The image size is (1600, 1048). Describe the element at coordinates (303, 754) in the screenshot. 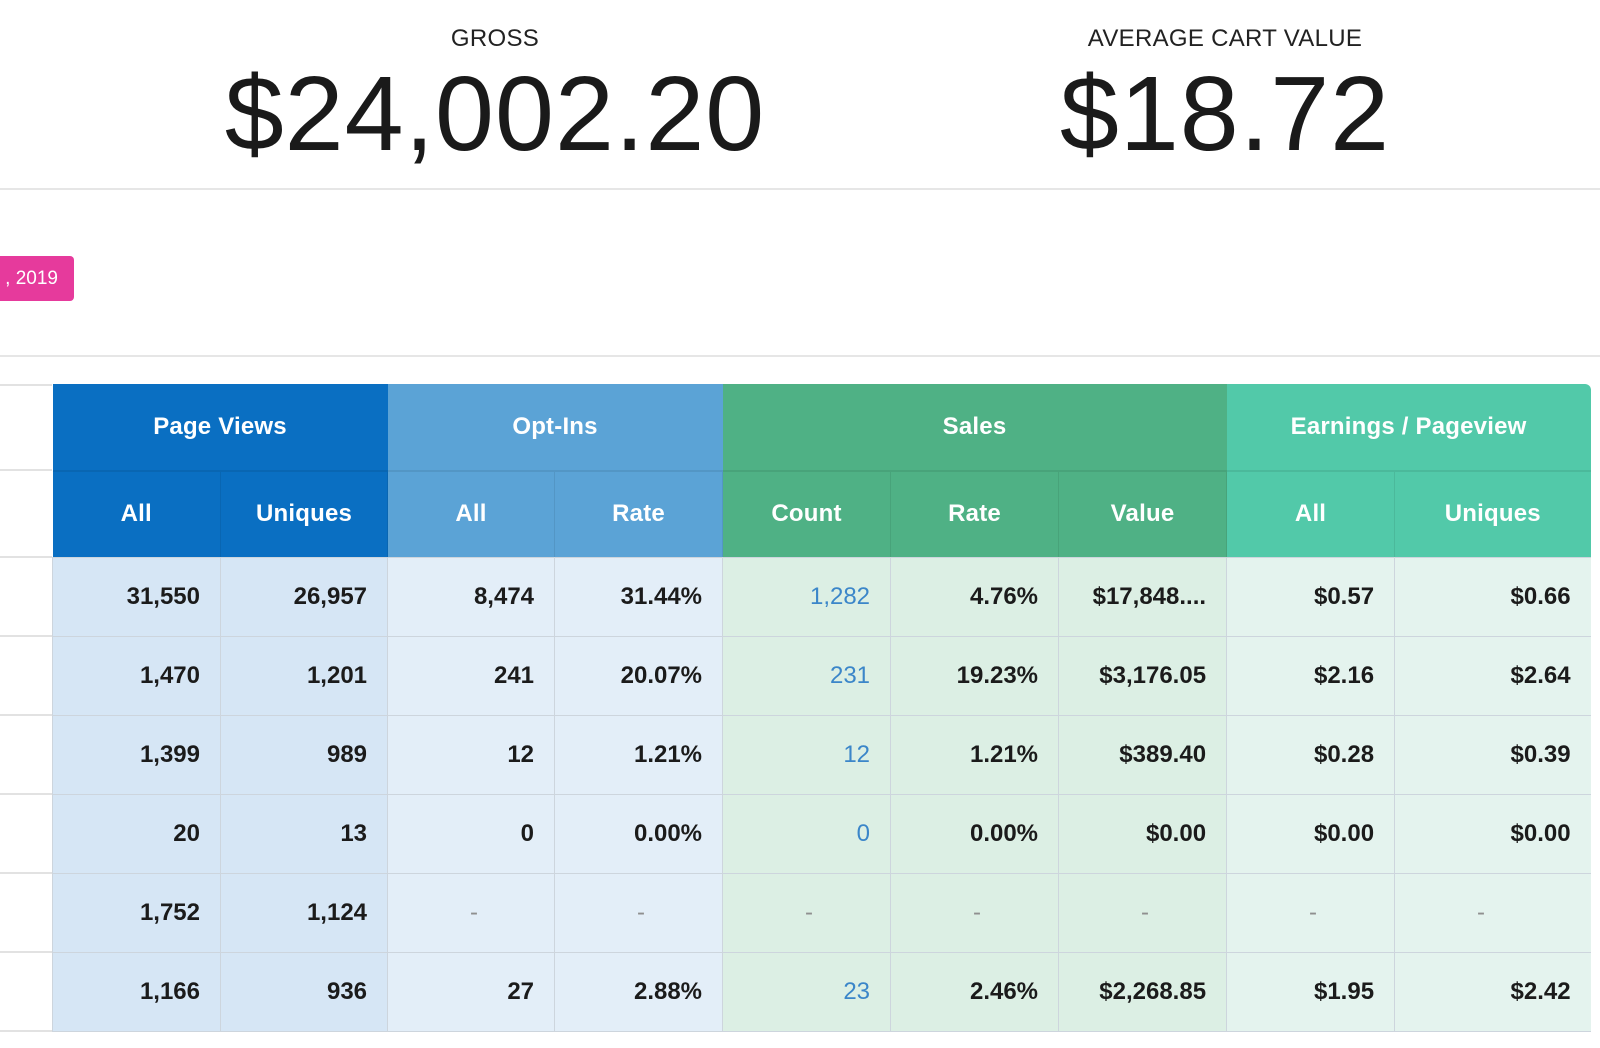

I see `cell-page-views-uniques: 989` at that location.